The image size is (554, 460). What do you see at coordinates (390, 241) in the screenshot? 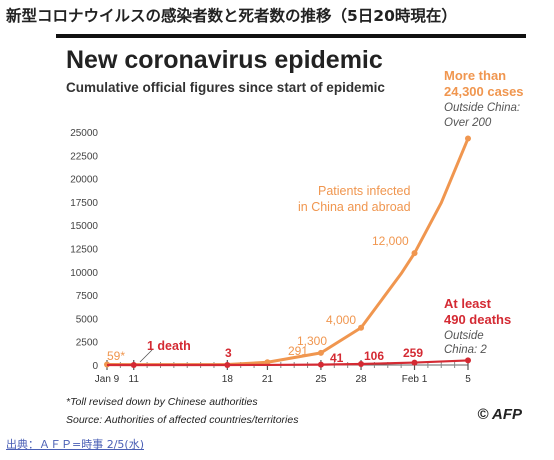
I see `infected-value-label: 12,000` at bounding box center [390, 241].